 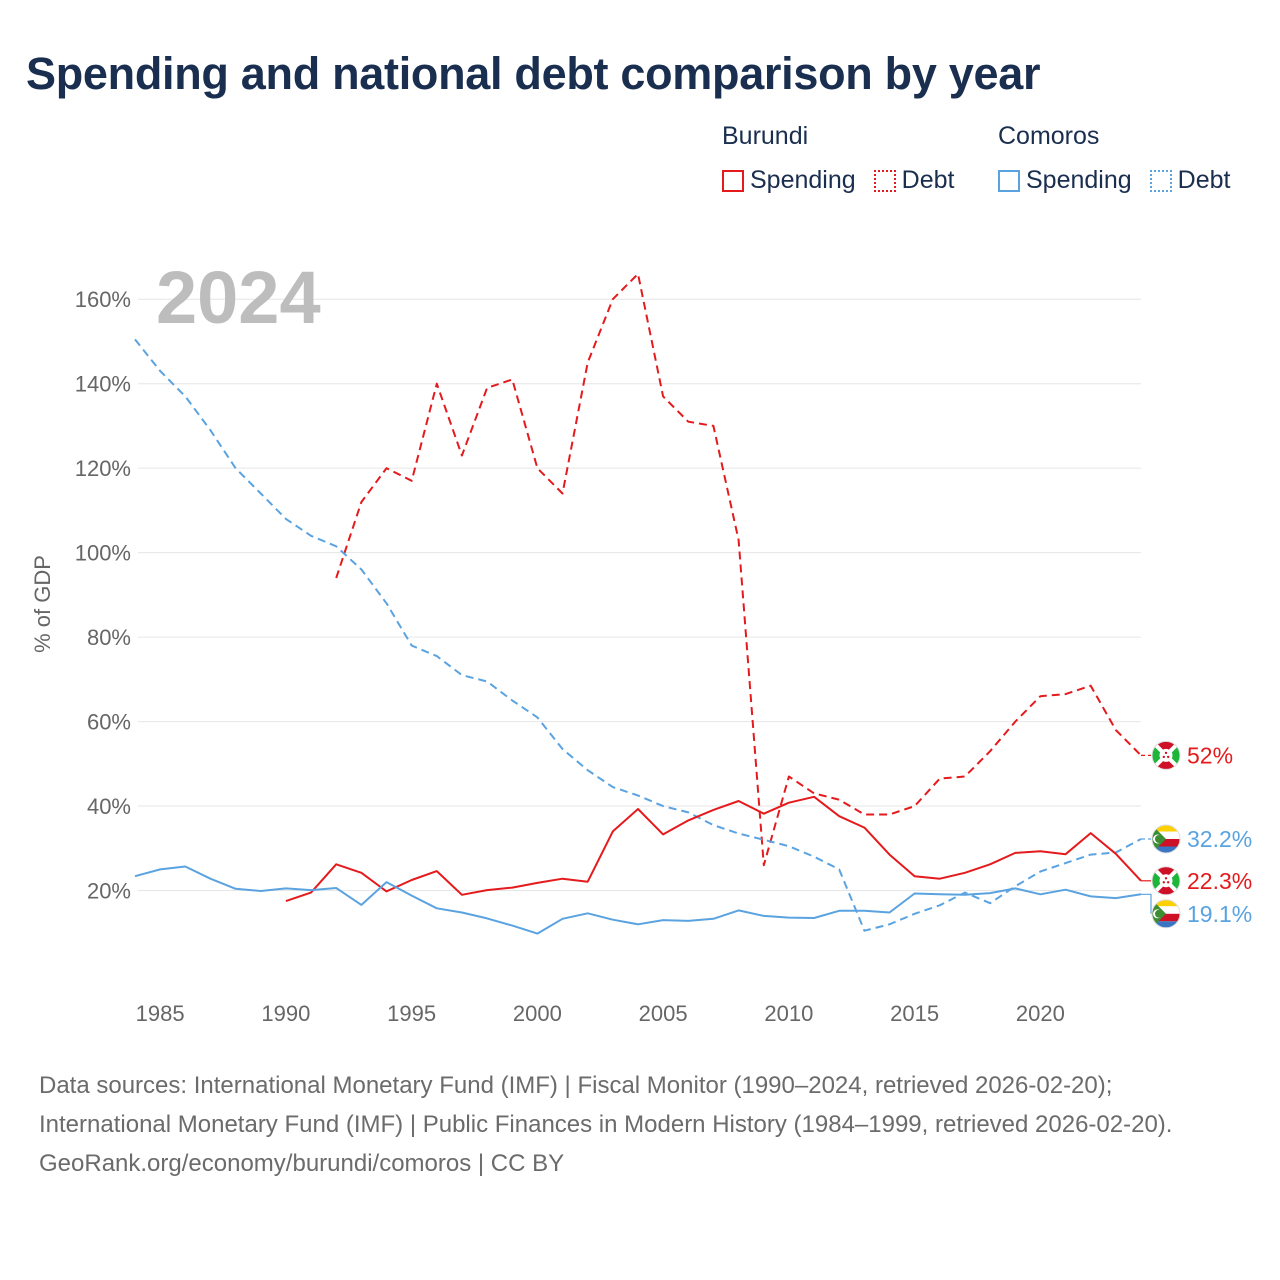 What do you see at coordinates (1219, 839) in the screenshot?
I see `end-value-label: 32.2%` at bounding box center [1219, 839].